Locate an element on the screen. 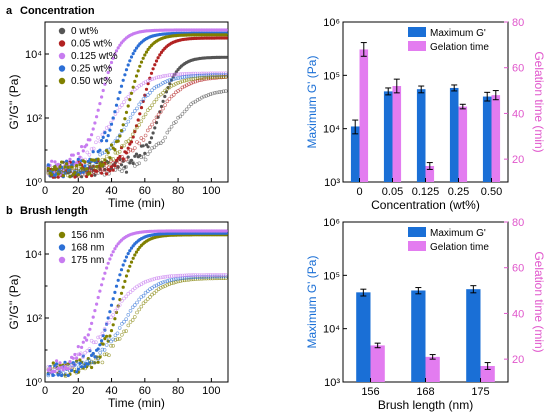 The image size is (550, 419). x-tick-label: 168 is located at coordinates (425, 392).